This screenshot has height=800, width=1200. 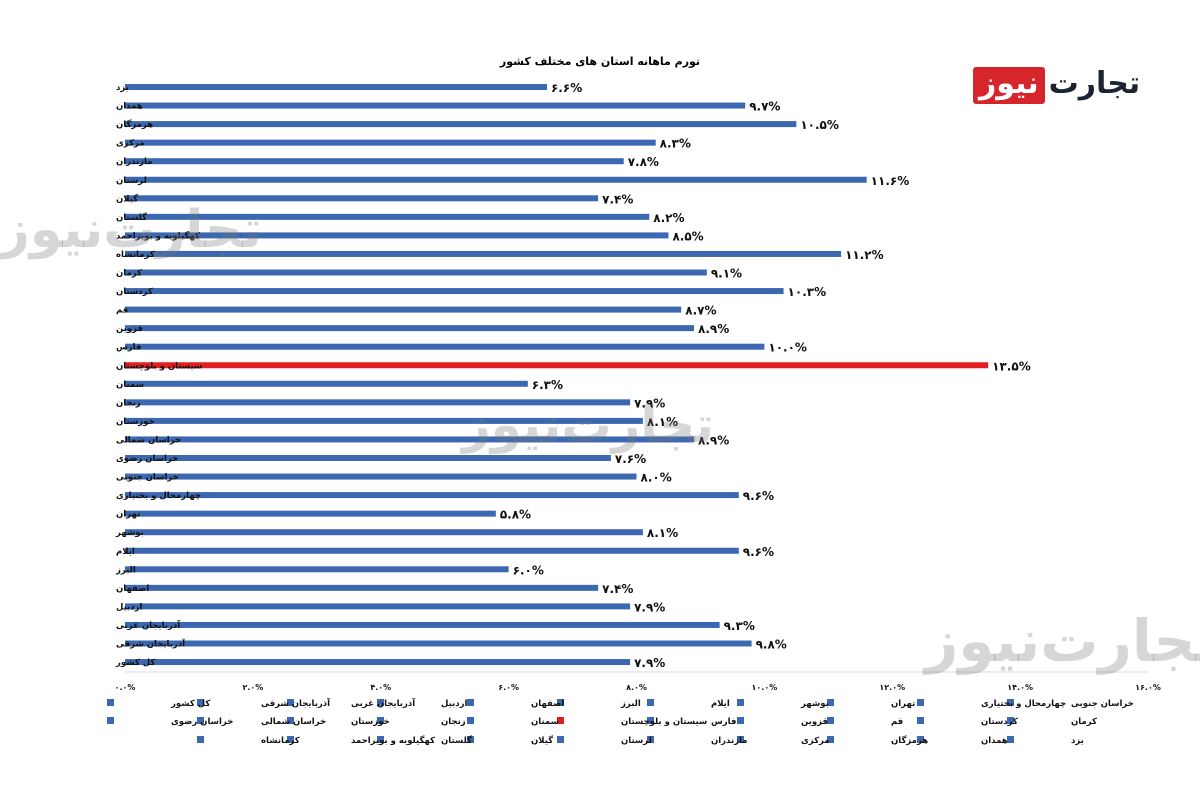 What do you see at coordinates (131, 217) in the screenshot?
I see `category-label: گلستان` at bounding box center [131, 217].